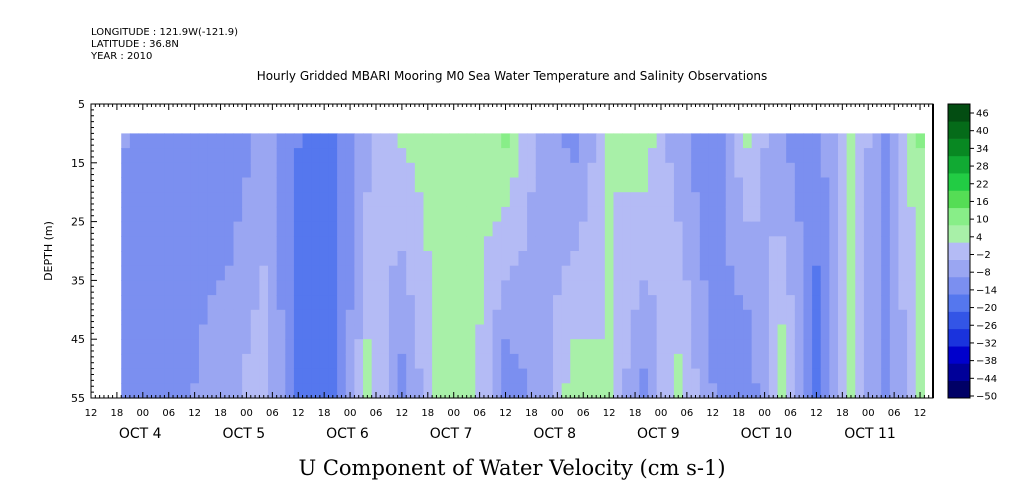 The width and height of the screenshot is (1009, 504). What do you see at coordinates (505, 413) in the screenshot?
I see `x-hour-label: 12` at bounding box center [505, 413].